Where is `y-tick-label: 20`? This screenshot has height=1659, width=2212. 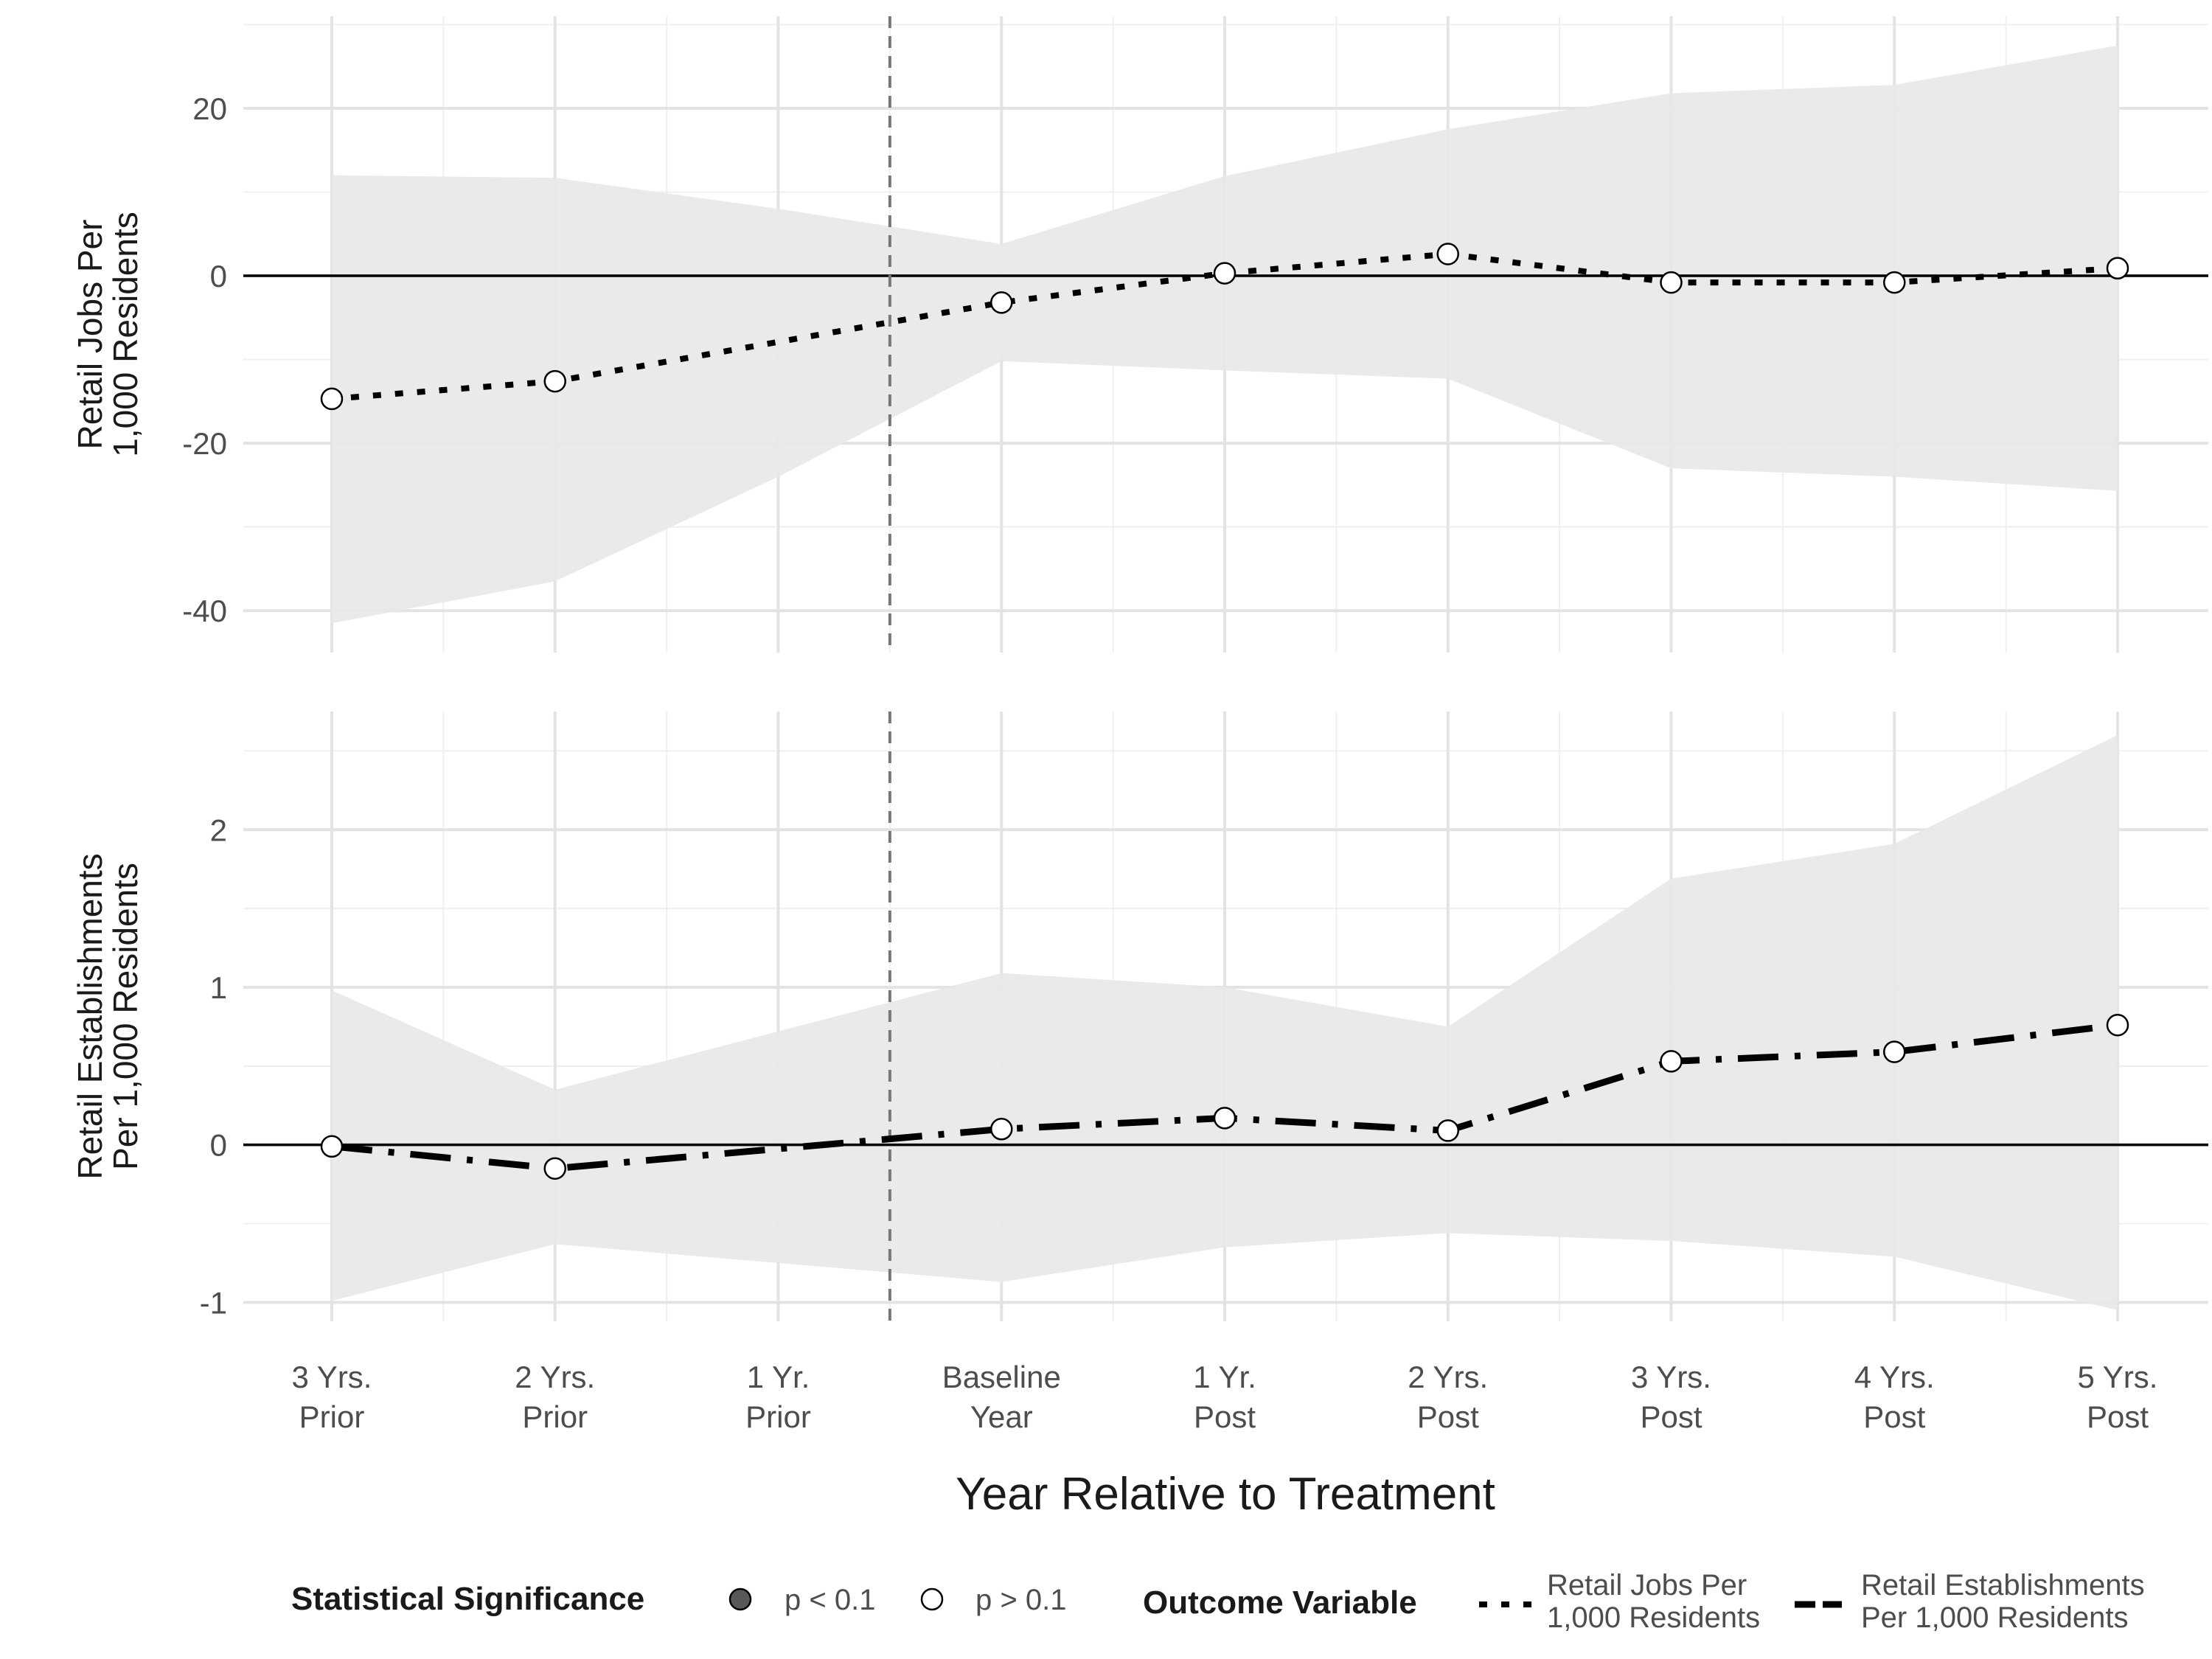
y-tick-label: 20 is located at coordinates (209, 108).